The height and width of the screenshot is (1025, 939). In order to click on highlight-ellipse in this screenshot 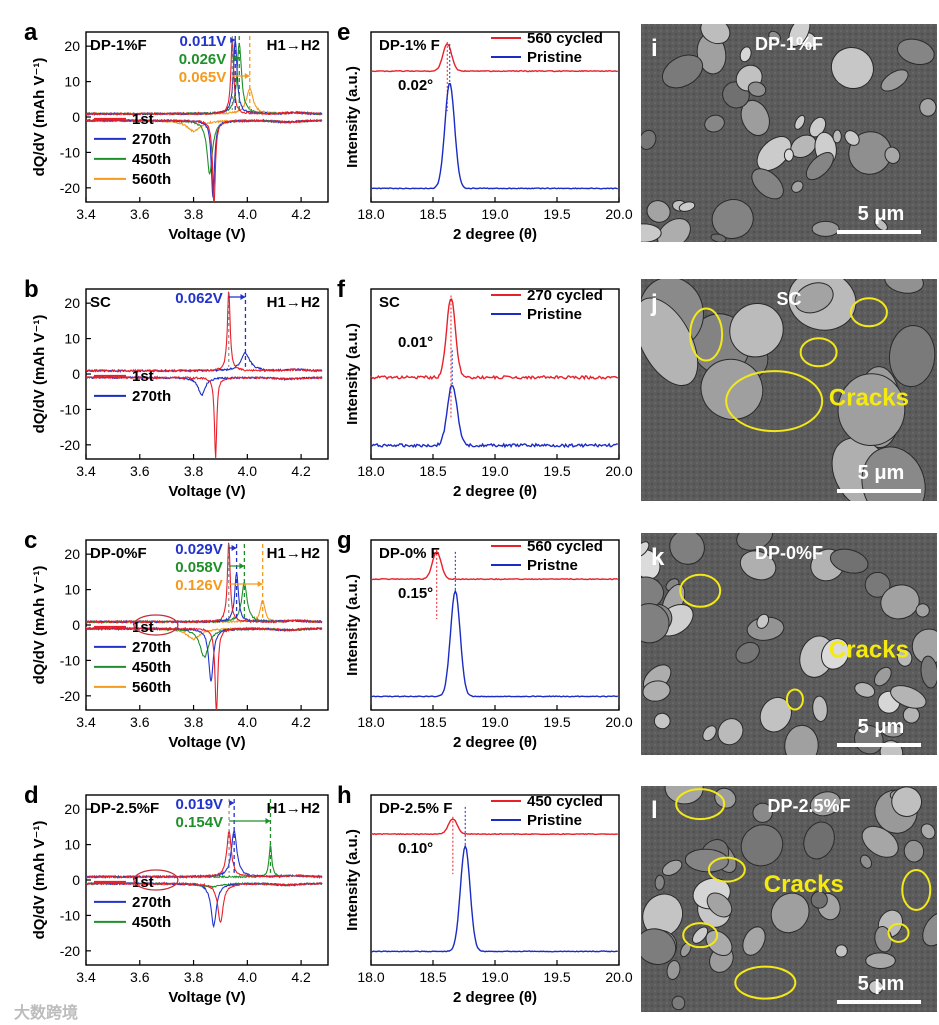, I will do `click(156, 880)`.